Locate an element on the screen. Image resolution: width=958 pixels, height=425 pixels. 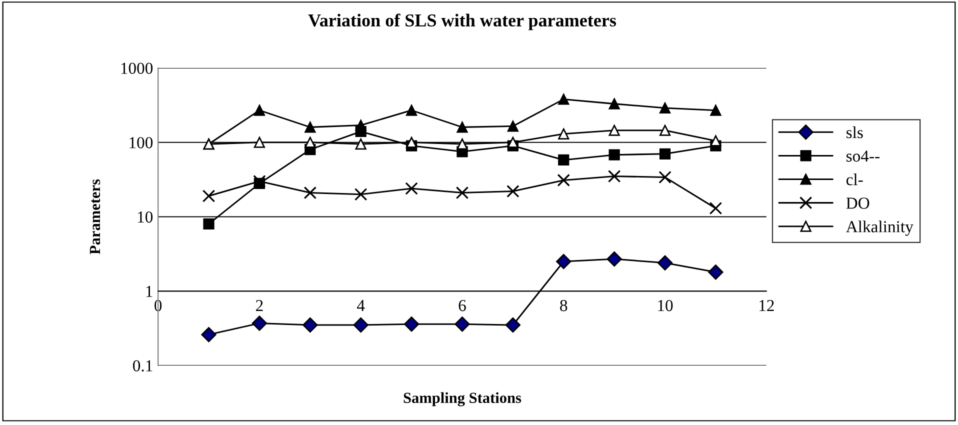
y-tick-label: 1000 is located at coordinates (137, 68).